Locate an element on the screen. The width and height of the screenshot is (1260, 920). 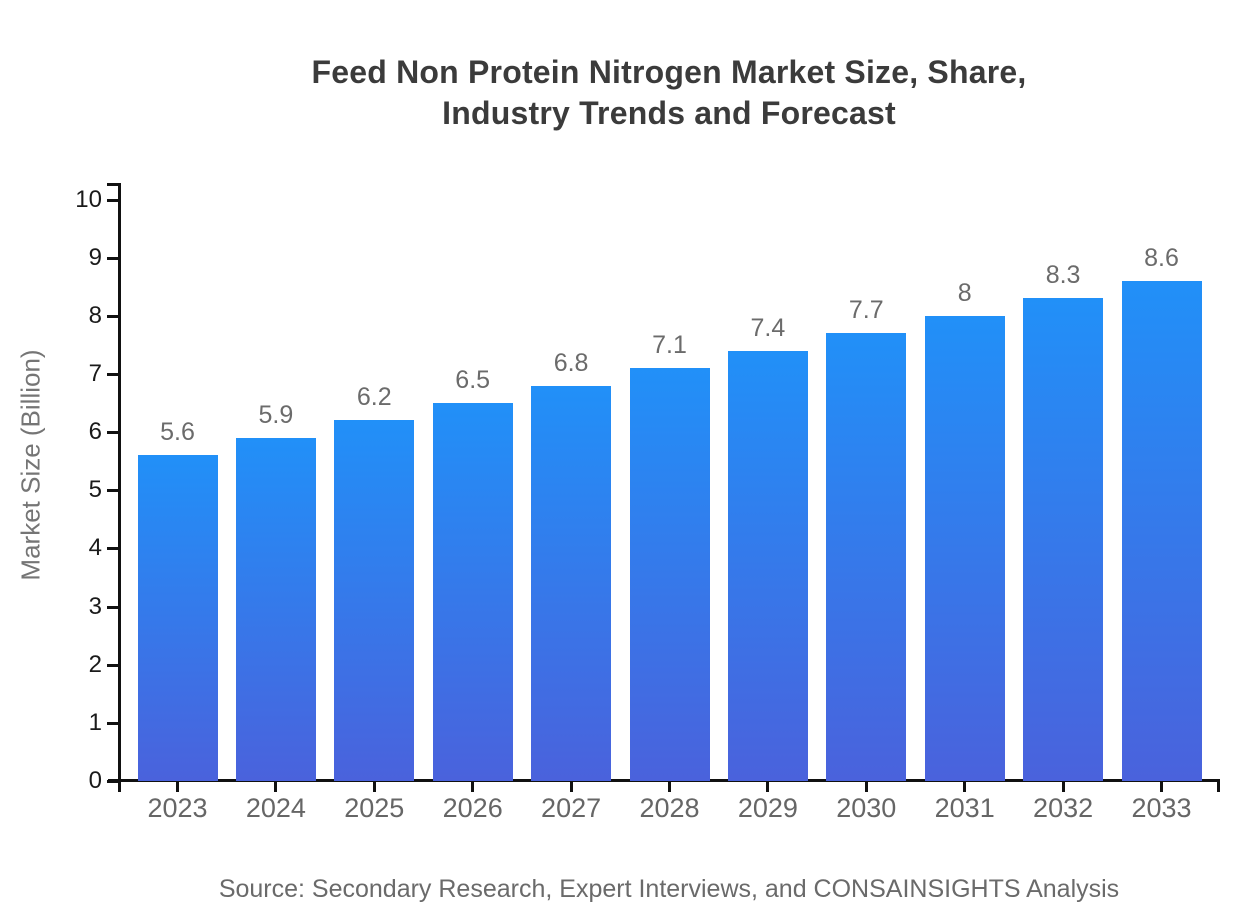
y-axis-tick-label: 0 is located at coordinates (95, 780).